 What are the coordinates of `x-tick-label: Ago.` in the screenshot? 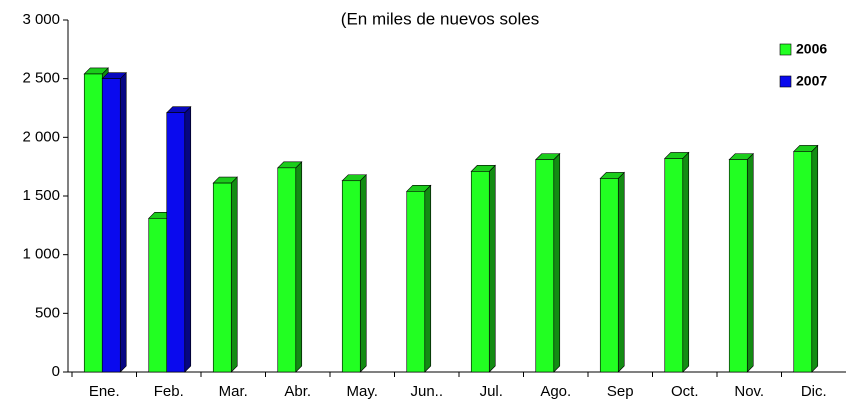 It's located at (555, 391).